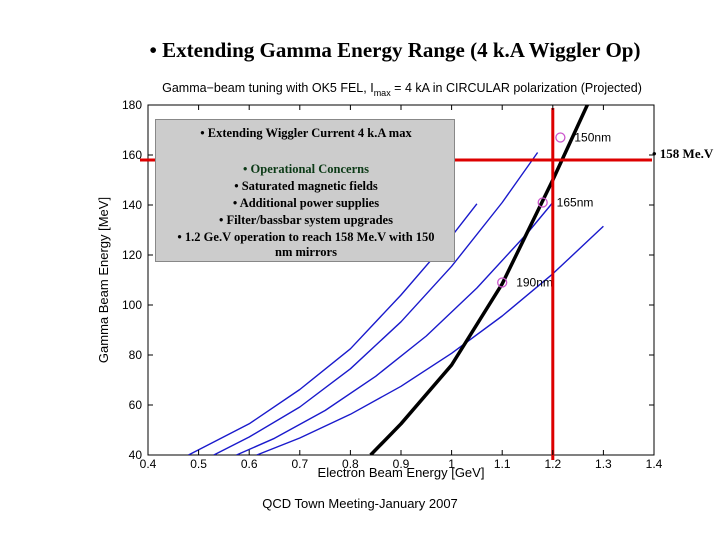  What do you see at coordinates (132, 255) in the screenshot?
I see `y-tick-label: 120` at bounding box center [132, 255].